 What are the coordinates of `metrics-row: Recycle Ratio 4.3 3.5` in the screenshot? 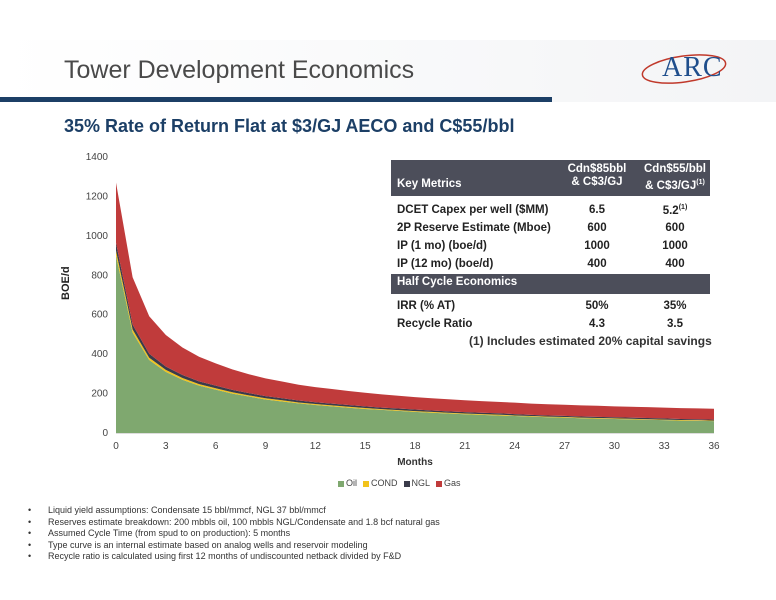 It's located at (540, 324).